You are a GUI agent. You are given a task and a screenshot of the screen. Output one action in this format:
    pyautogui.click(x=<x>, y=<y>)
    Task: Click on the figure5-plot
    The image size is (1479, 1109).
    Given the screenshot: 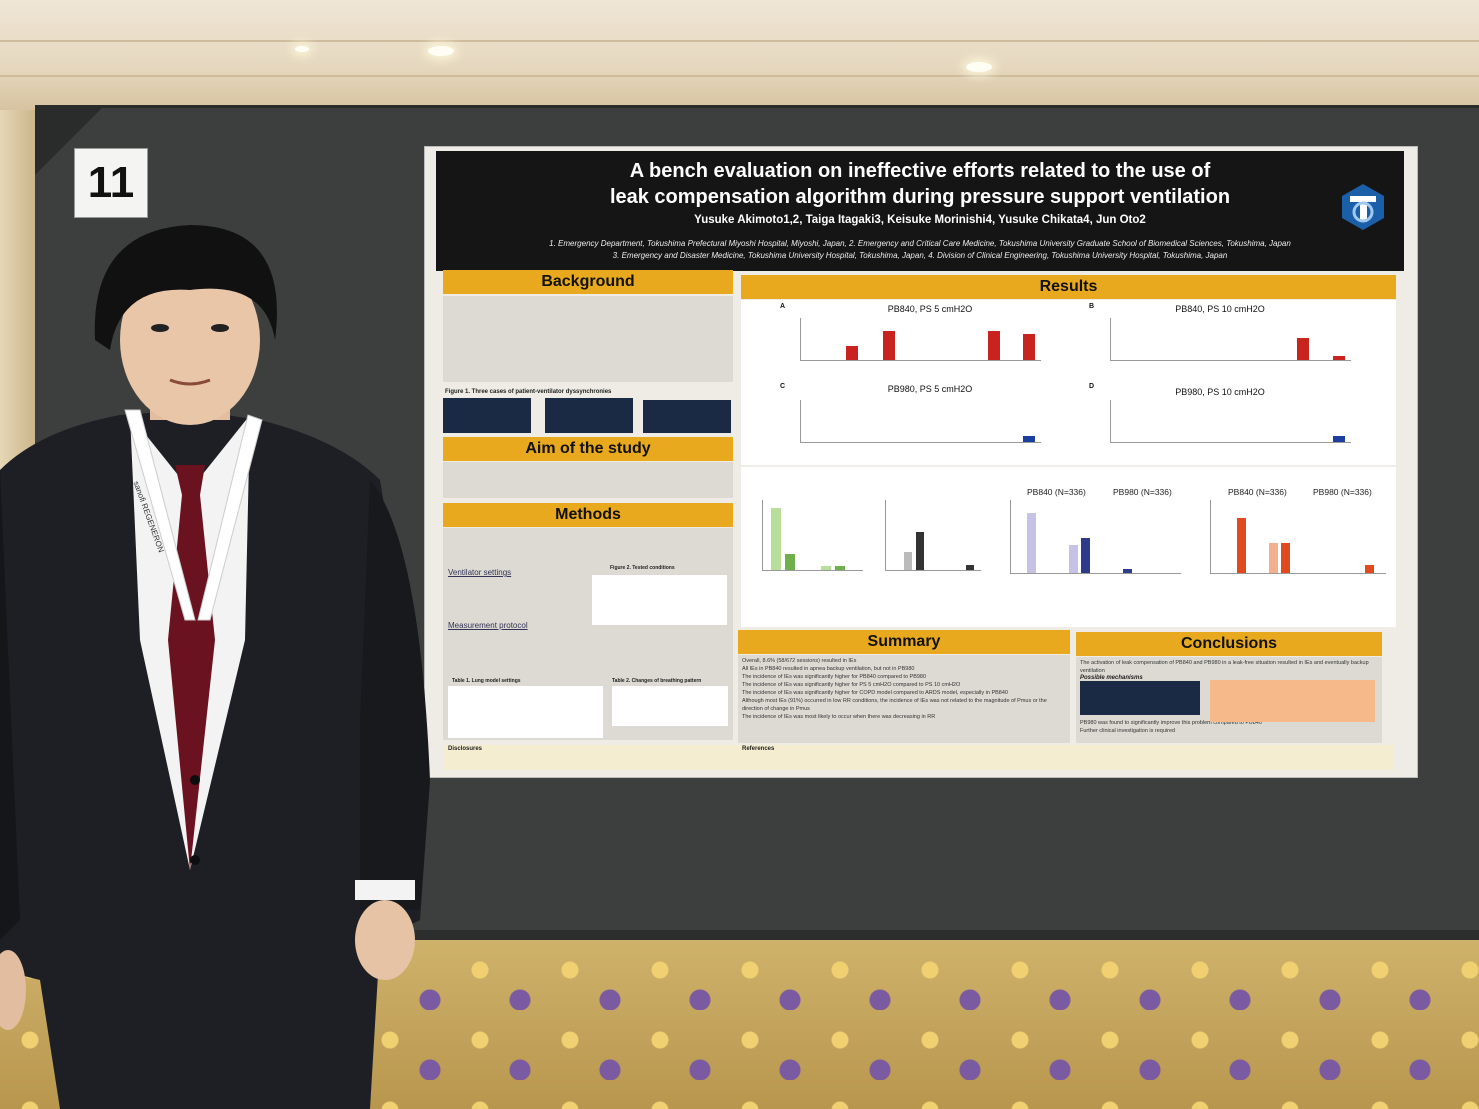 What is the action you would take?
    pyautogui.click(x=933, y=535)
    